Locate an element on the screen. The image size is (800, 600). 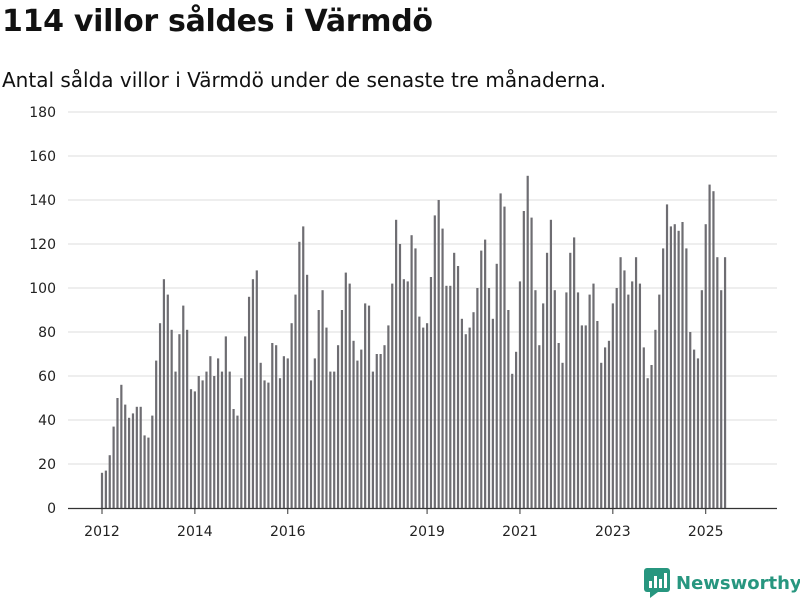
y-tick-label: 0 is located at coordinates (51, 509).